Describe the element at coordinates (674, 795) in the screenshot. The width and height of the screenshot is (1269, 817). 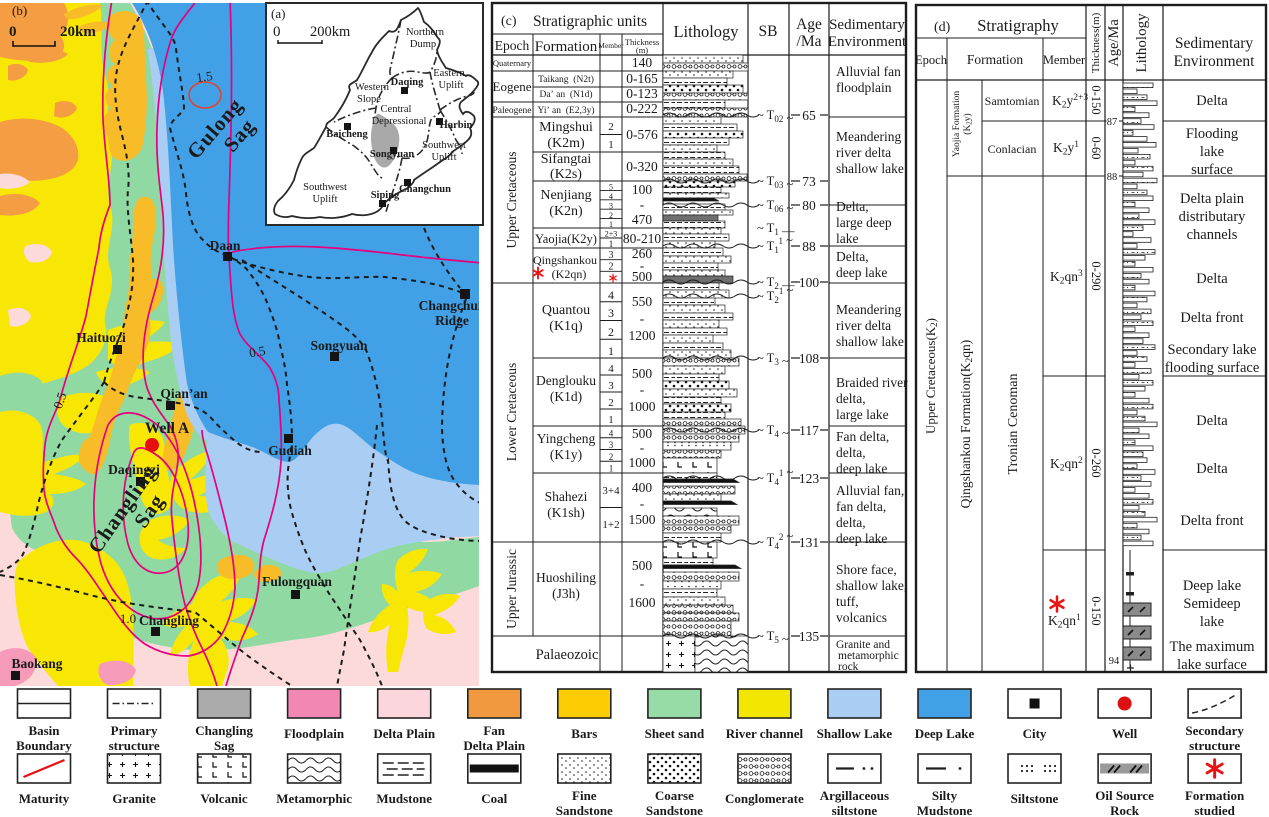
I see `svg-text: Coarse` at that location.